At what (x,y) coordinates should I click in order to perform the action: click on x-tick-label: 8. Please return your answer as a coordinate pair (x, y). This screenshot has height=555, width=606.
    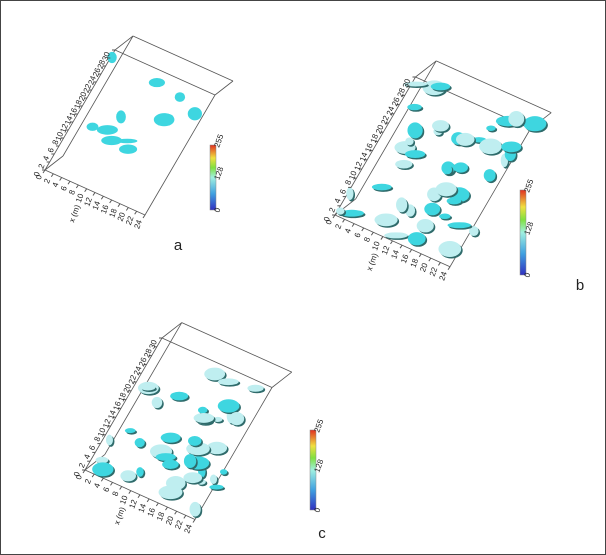
    Looking at the image, I should click on (116, 494).